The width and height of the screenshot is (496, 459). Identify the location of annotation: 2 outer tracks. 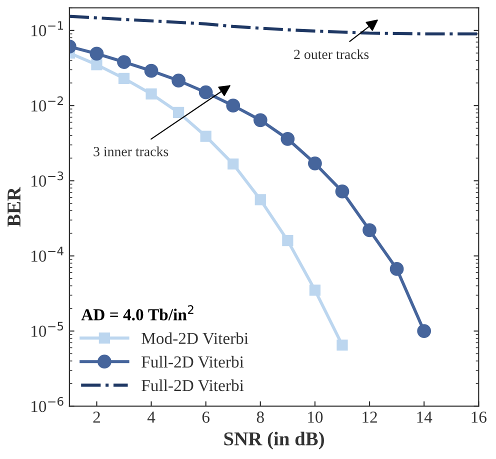
(331, 54).